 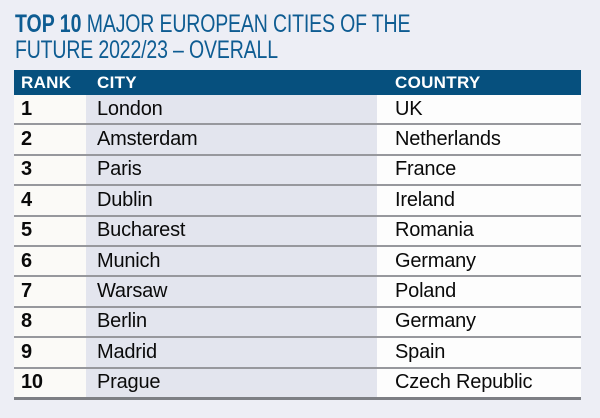 I want to click on rank-cell: 10, so click(x=50, y=382).